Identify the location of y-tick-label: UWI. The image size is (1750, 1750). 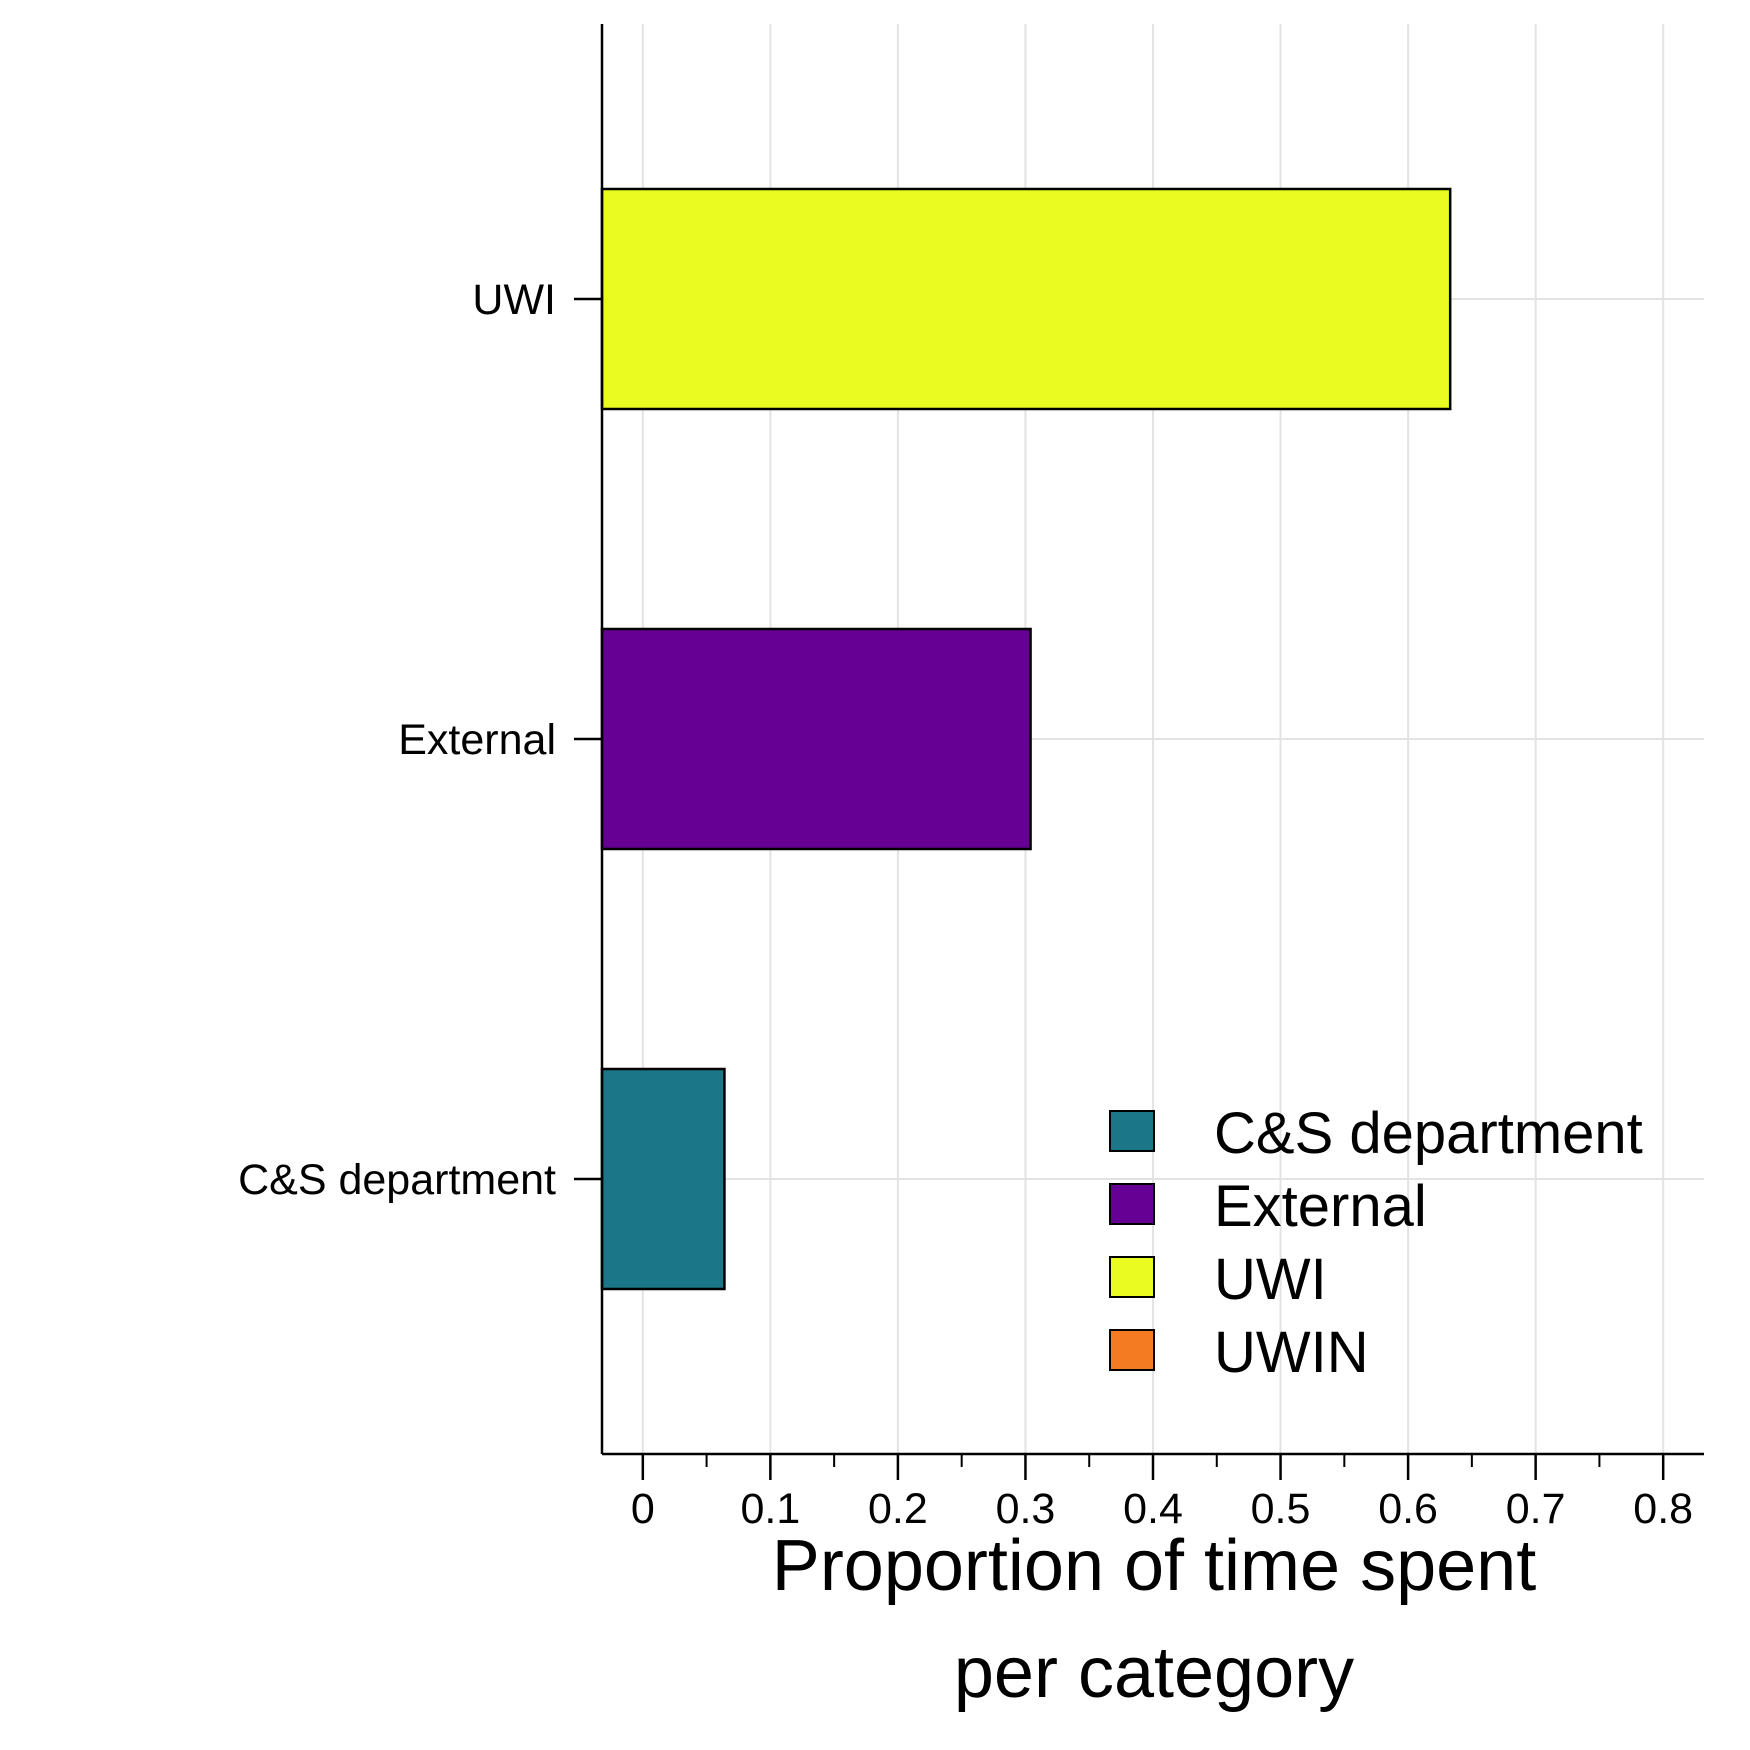
(514, 300).